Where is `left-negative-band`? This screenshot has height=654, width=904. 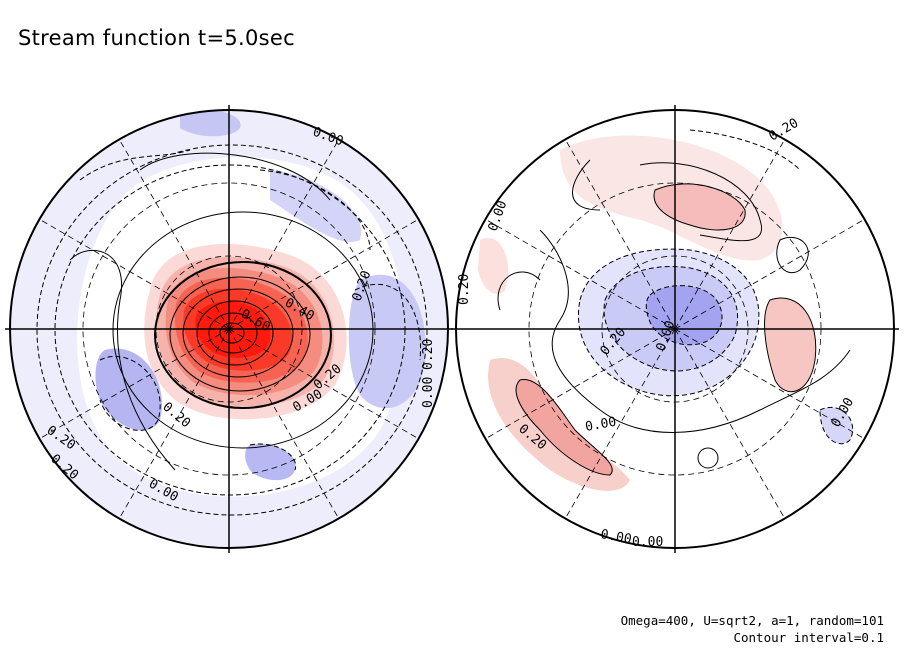 left-negative-band is located at coordinates (316, 206).